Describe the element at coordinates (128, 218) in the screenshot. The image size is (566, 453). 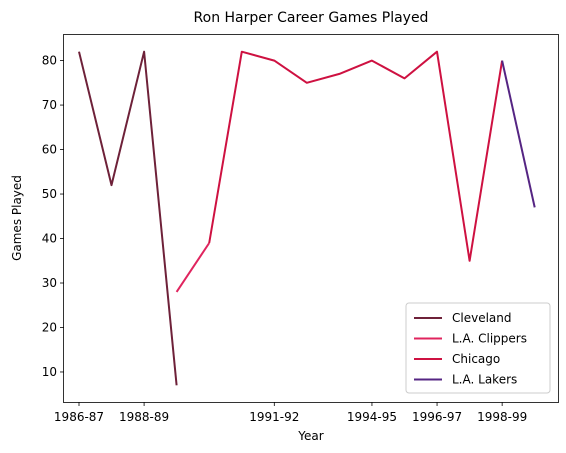
I see `series-line-cleveland` at that location.